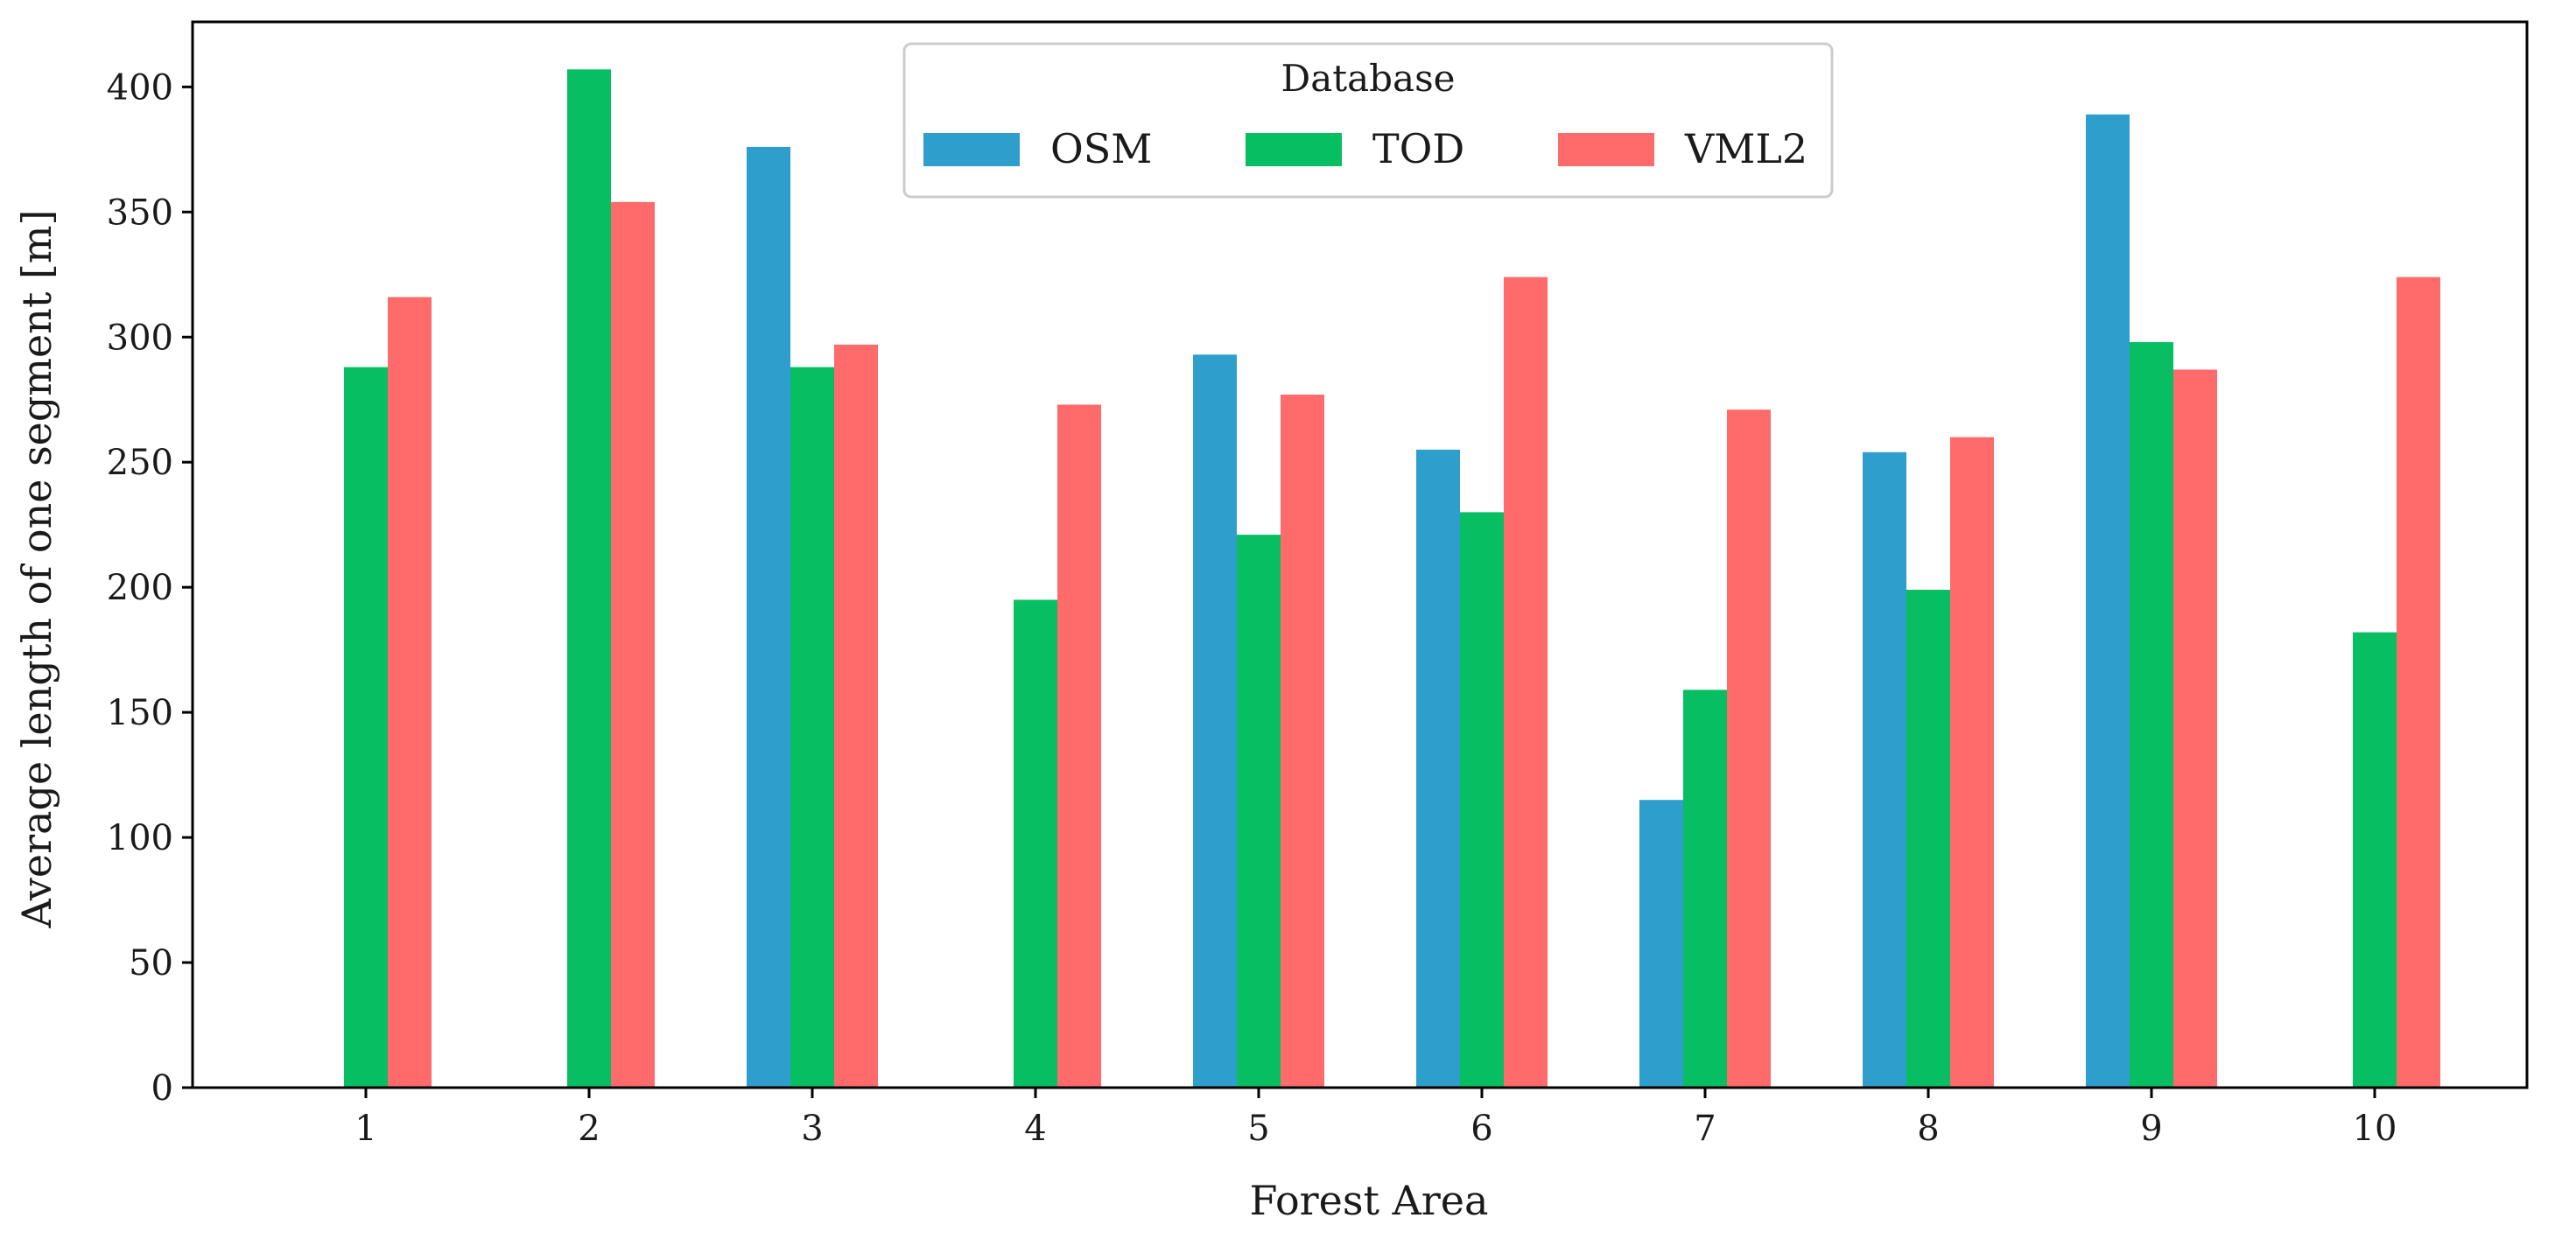  What do you see at coordinates (140, 463) in the screenshot?
I see `y-tick-label: 250` at bounding box center [140, 463].